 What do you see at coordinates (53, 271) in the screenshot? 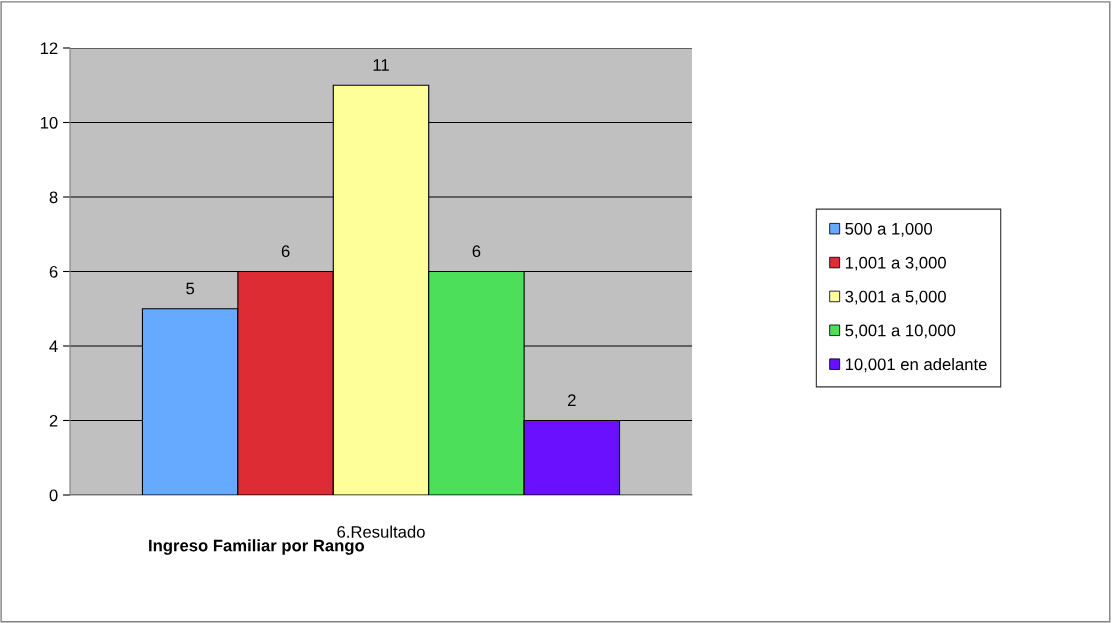
I see `y-tick-label: 6` at bounding box center [53, 271].